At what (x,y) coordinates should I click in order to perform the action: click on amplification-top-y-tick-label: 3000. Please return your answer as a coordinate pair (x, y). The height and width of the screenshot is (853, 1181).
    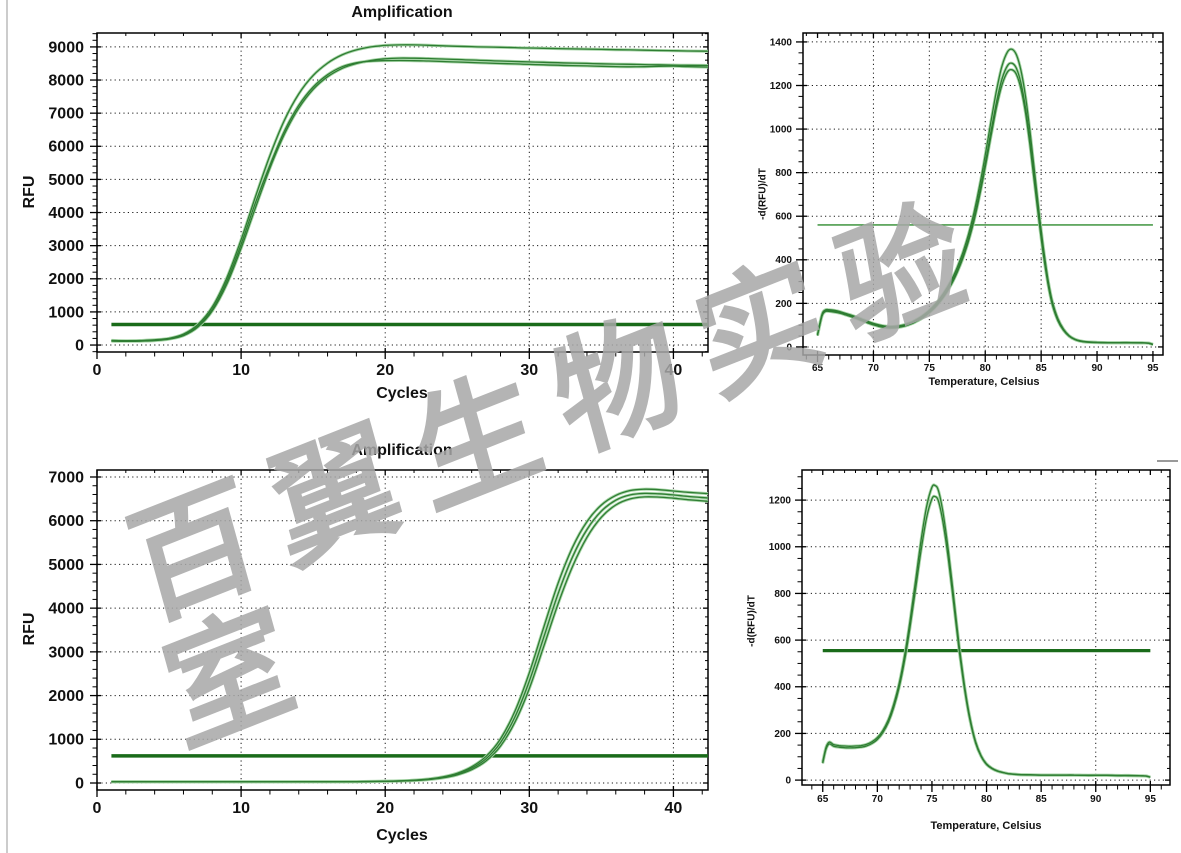
    Looking at the image, I should click on (66, 246).